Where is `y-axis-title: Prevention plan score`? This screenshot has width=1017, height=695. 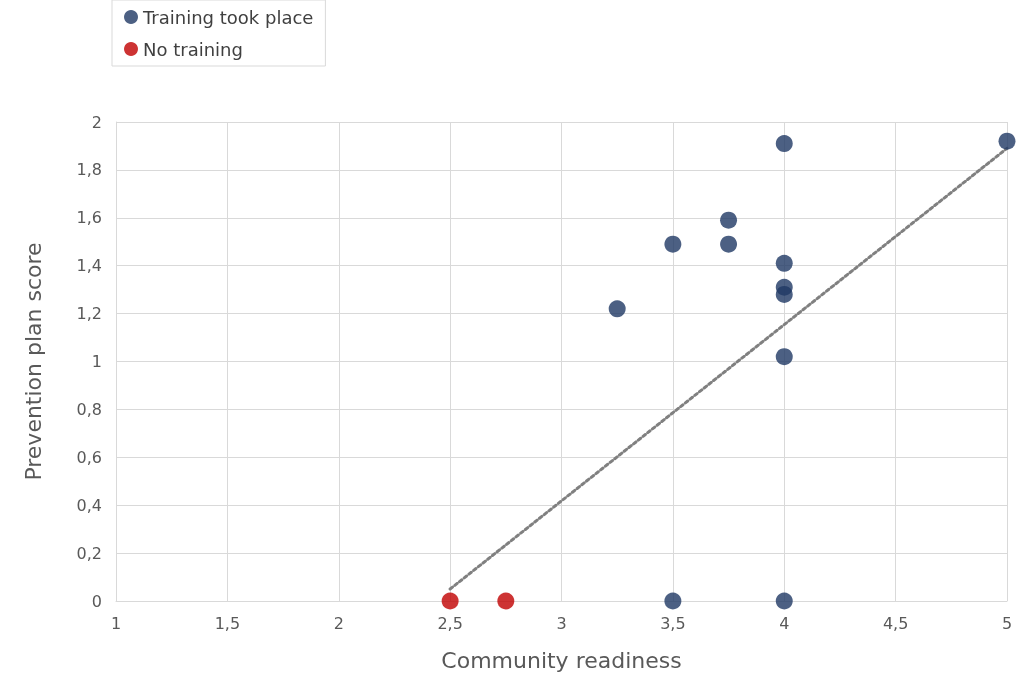
y-axis-title: Prevention plan score is located at coordinates (33, 361).